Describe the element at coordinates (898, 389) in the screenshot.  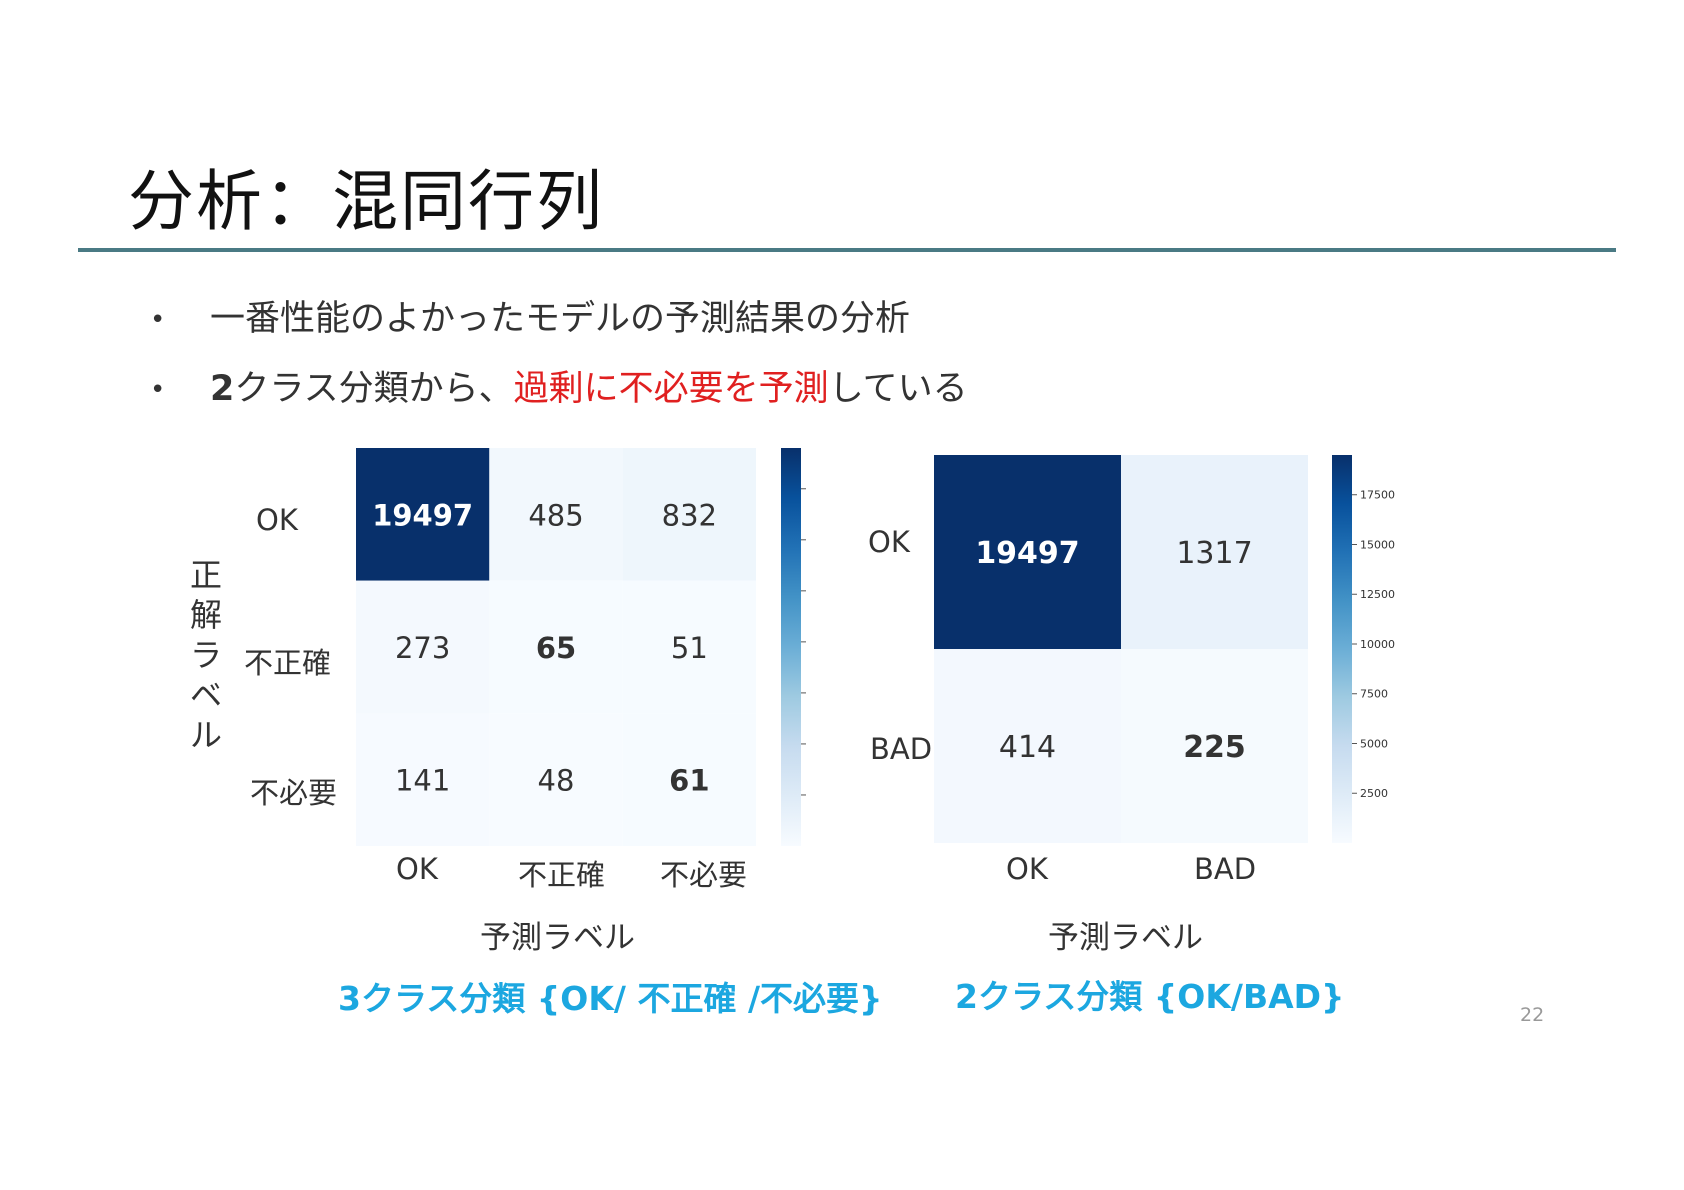
I see `bullet-2-text-b: している` at that location.